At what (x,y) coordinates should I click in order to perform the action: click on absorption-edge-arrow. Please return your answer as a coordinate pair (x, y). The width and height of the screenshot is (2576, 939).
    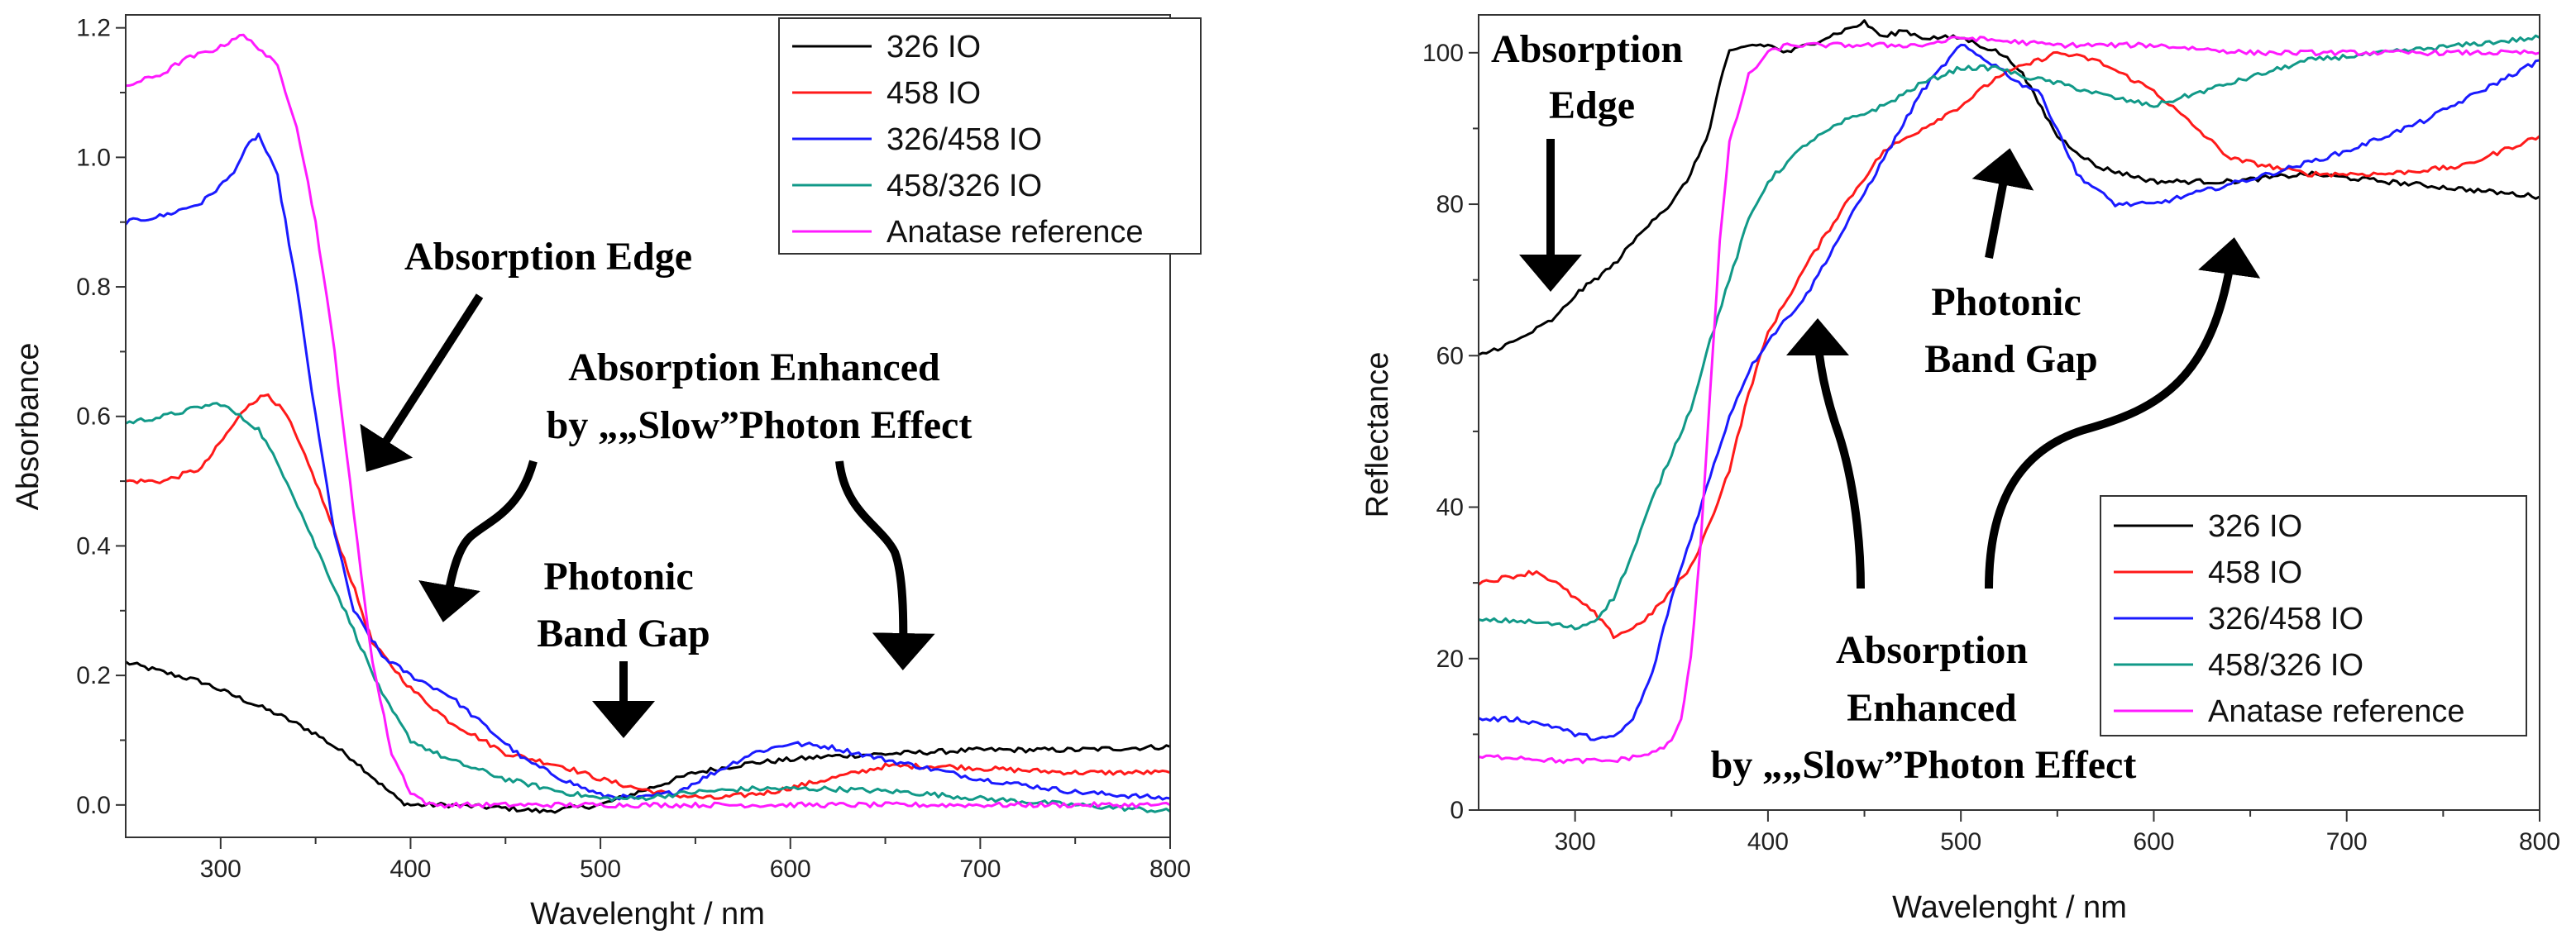
    Looking at the image, I should click on (422, 382).